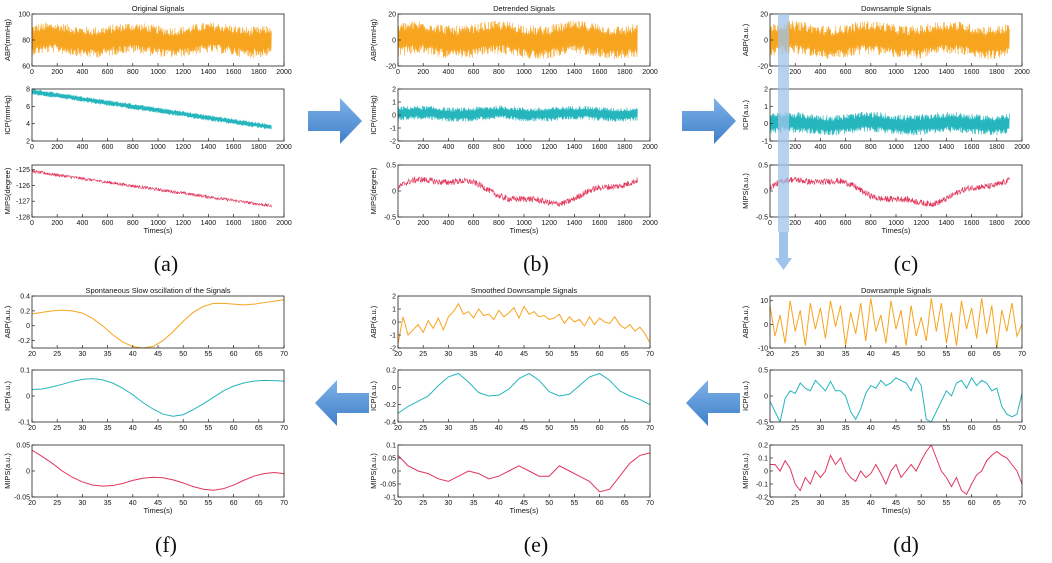 This screenshot has width=1052, height=563. What do you see at coordinates (921, 354) in the screenshot?
I see `x-tick-label: 50` at bounding box center [921, 354].